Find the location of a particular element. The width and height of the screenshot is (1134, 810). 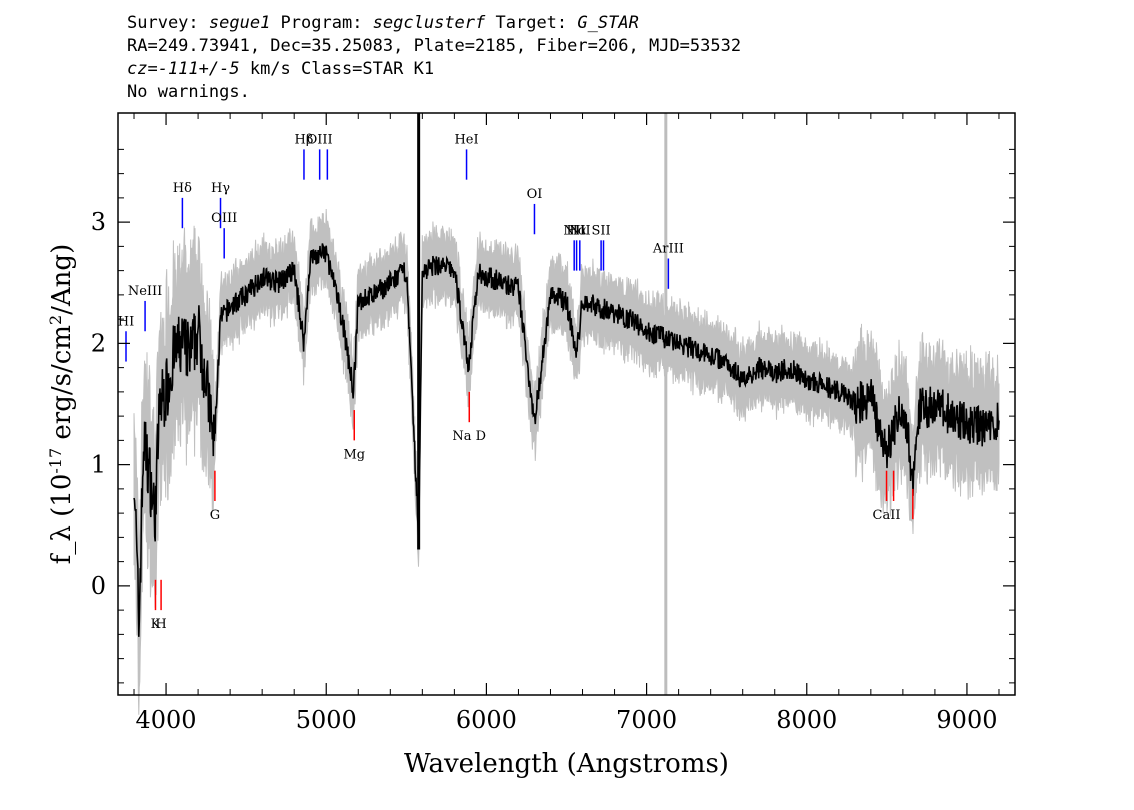

target-label: Target: is located at coordinates (531, 23).